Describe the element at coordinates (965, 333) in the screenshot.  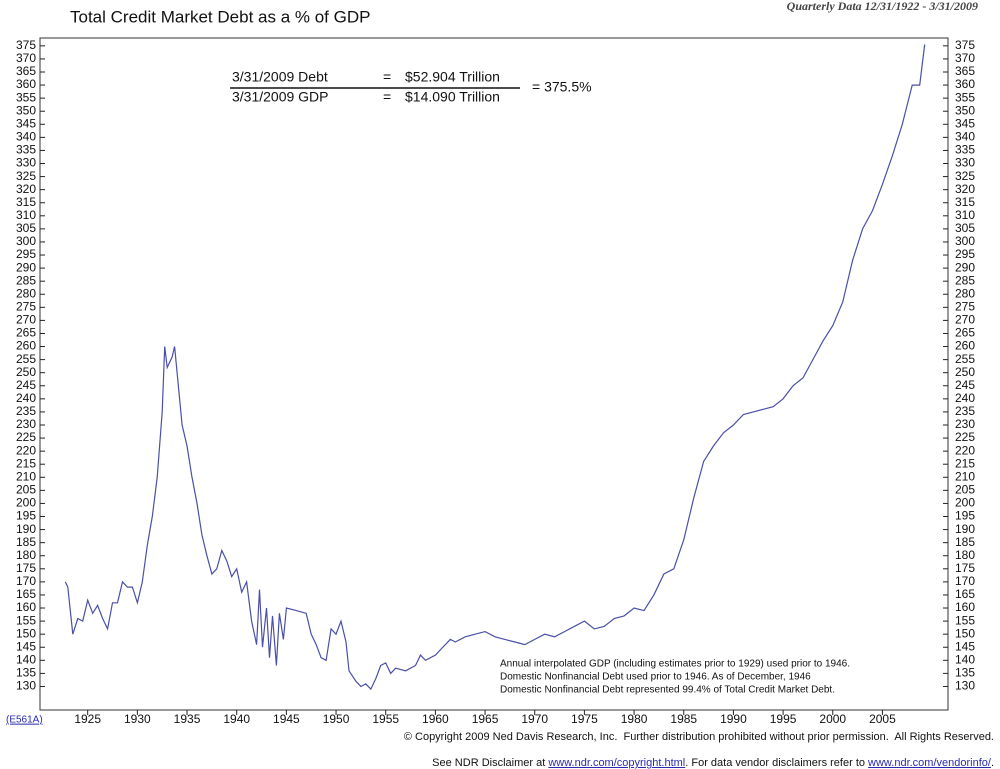
I see `y2-tick-label: 265` at that location.